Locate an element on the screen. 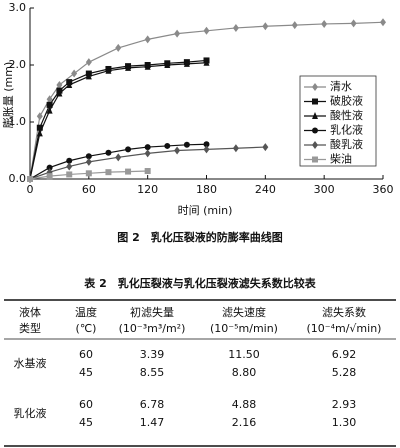  x-tick-label: 240 is located at coordinates (265, 189).